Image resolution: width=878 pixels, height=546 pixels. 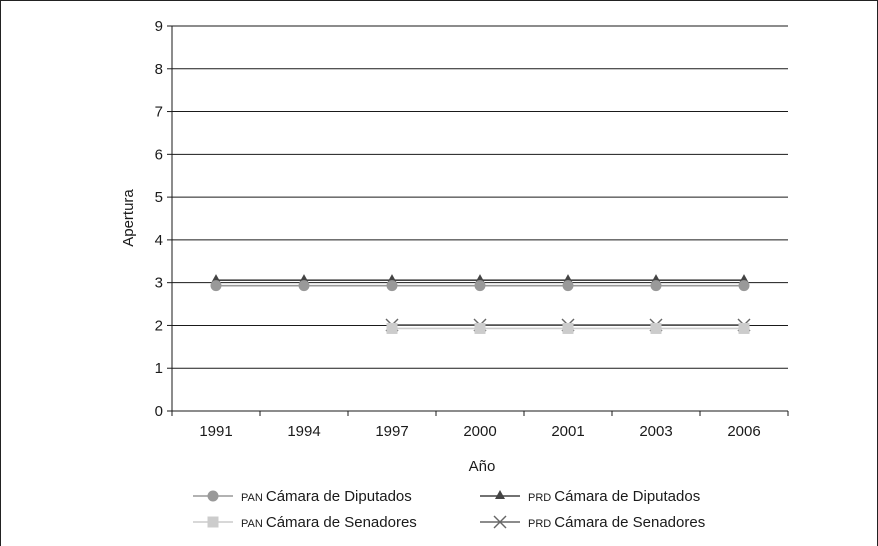 I want to click on y-tick-label: 8, so click(x=159, y=69).